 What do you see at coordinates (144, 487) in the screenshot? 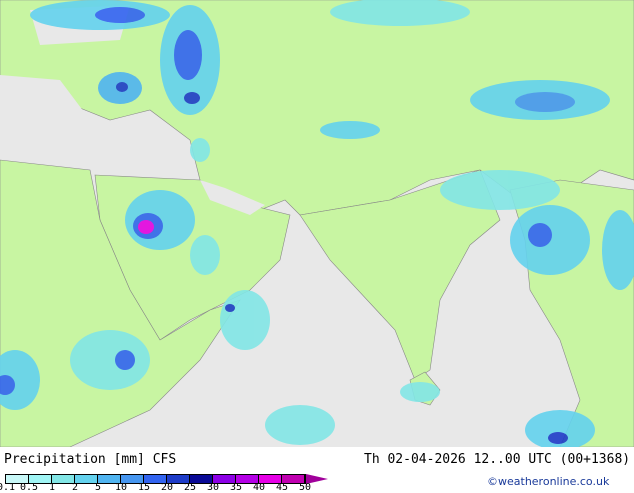
I see `scale-tick-label: 15` at bounding box center [144, 487].